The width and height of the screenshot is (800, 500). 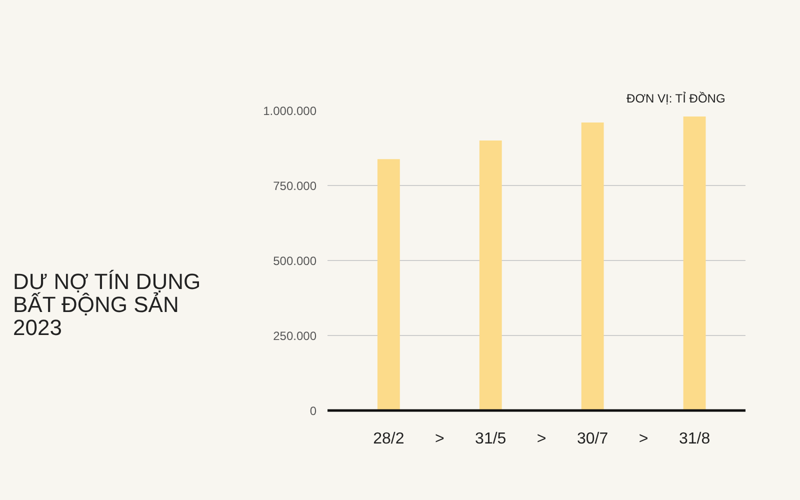 I want to click on y-tick-label: 250.000, so click(x=295, y=336).